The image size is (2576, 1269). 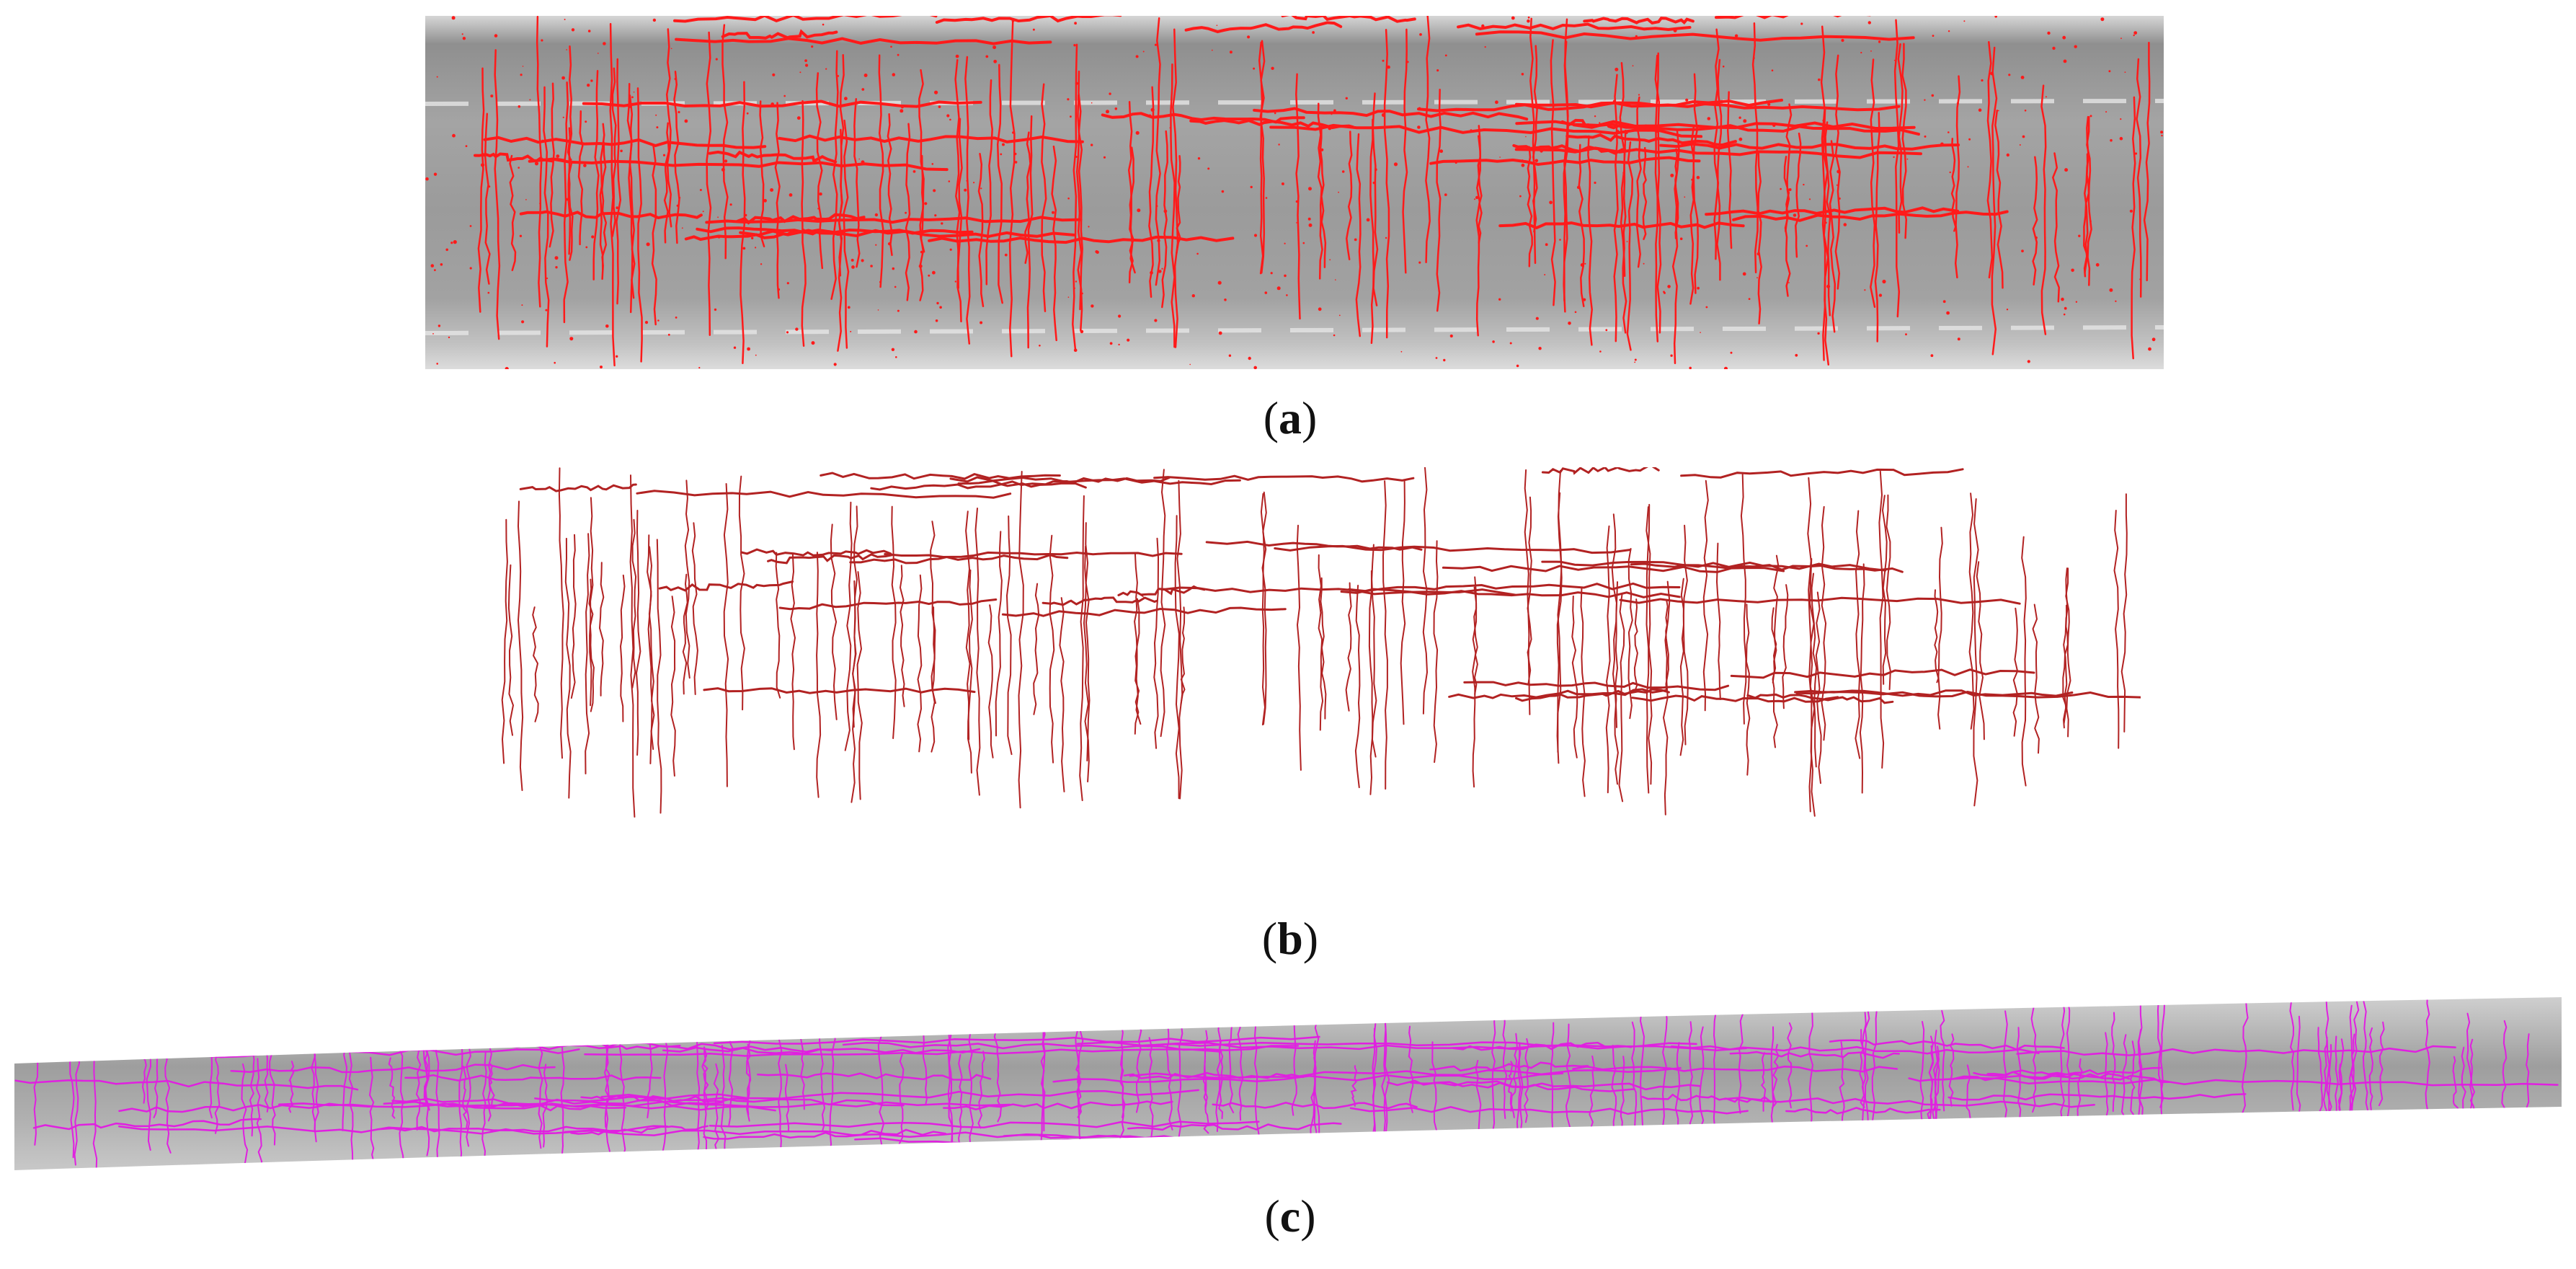 What do you see at coordinates (1290, 1216) in the screenshot?
I see `caption-c: (c)` at bounding box center [1290, 1216].